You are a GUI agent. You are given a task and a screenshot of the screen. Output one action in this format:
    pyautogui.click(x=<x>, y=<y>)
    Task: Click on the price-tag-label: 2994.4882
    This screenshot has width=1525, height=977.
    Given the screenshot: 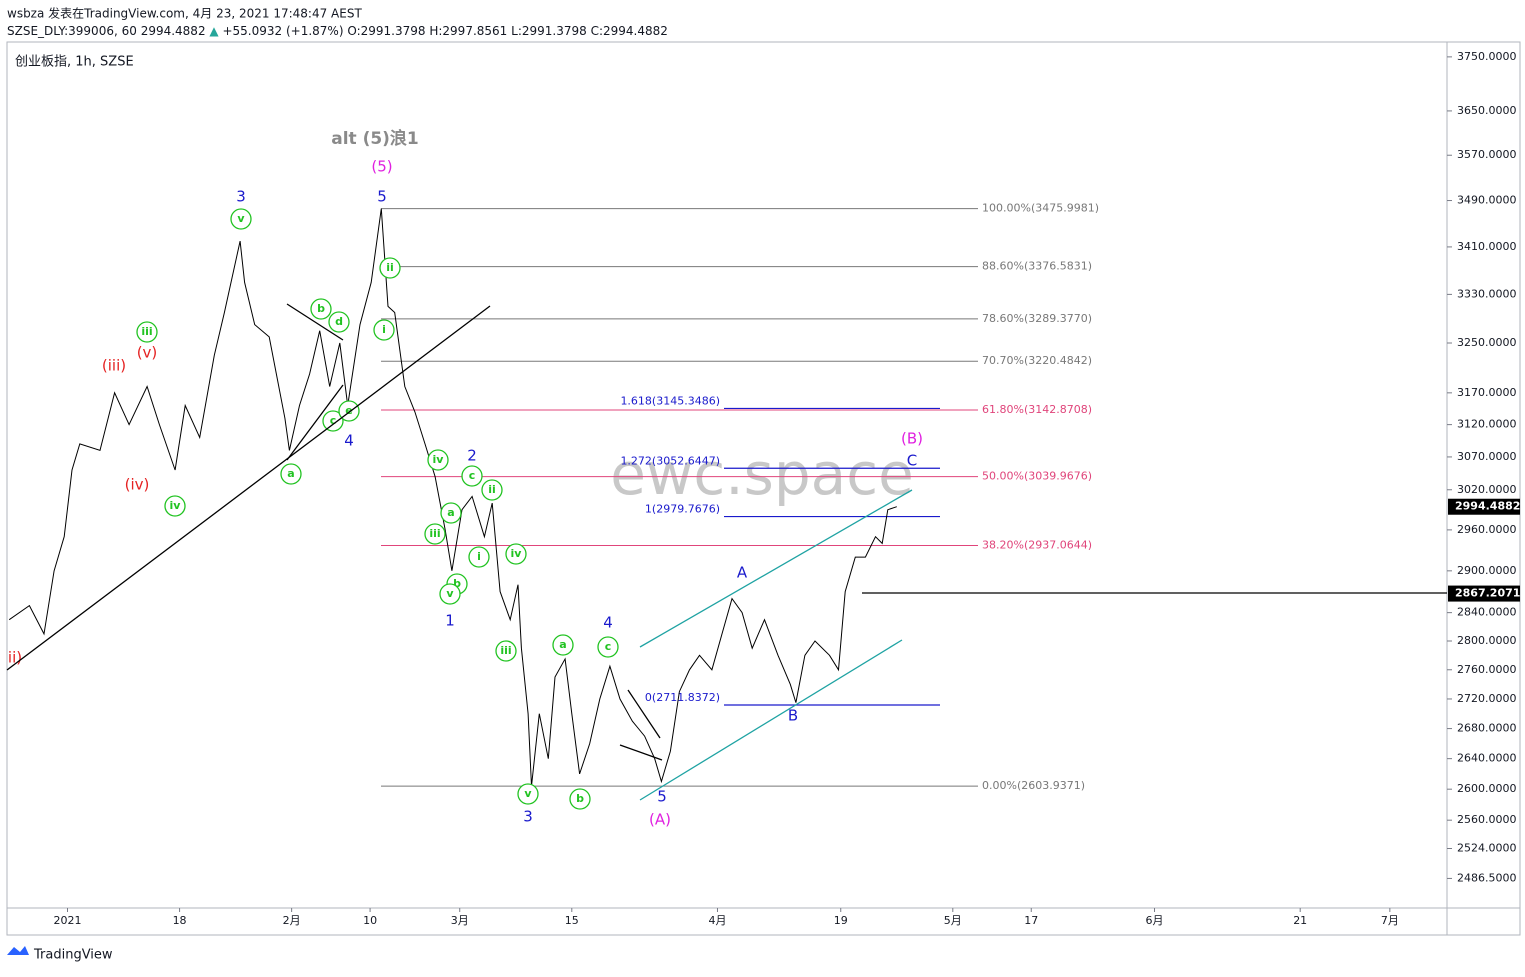 What is the action you would take?
    pyautogui.click(x=1487, y=506)
    